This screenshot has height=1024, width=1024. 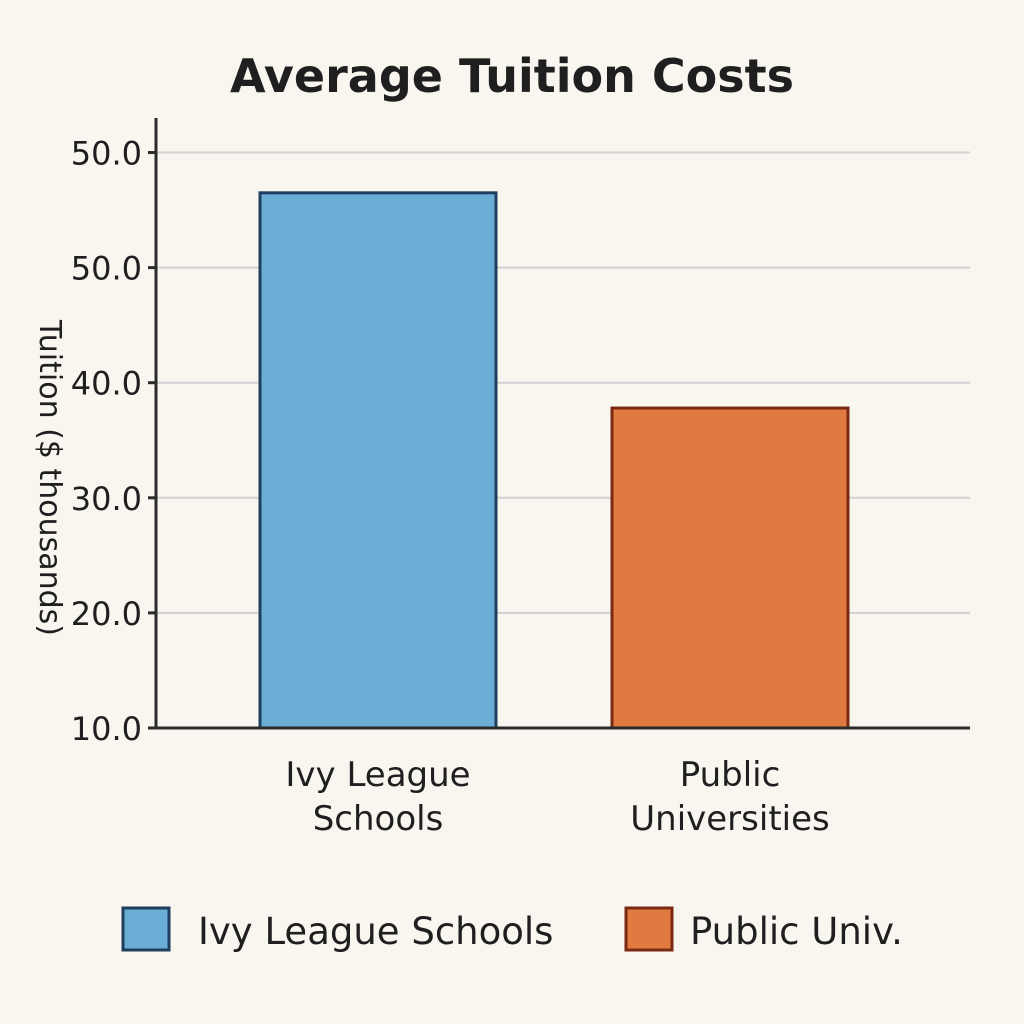 What do you see at coordinates (729, 819) in the screenshot?
I see `x-category-label-line: Universities` at bounding box center [729, 819].